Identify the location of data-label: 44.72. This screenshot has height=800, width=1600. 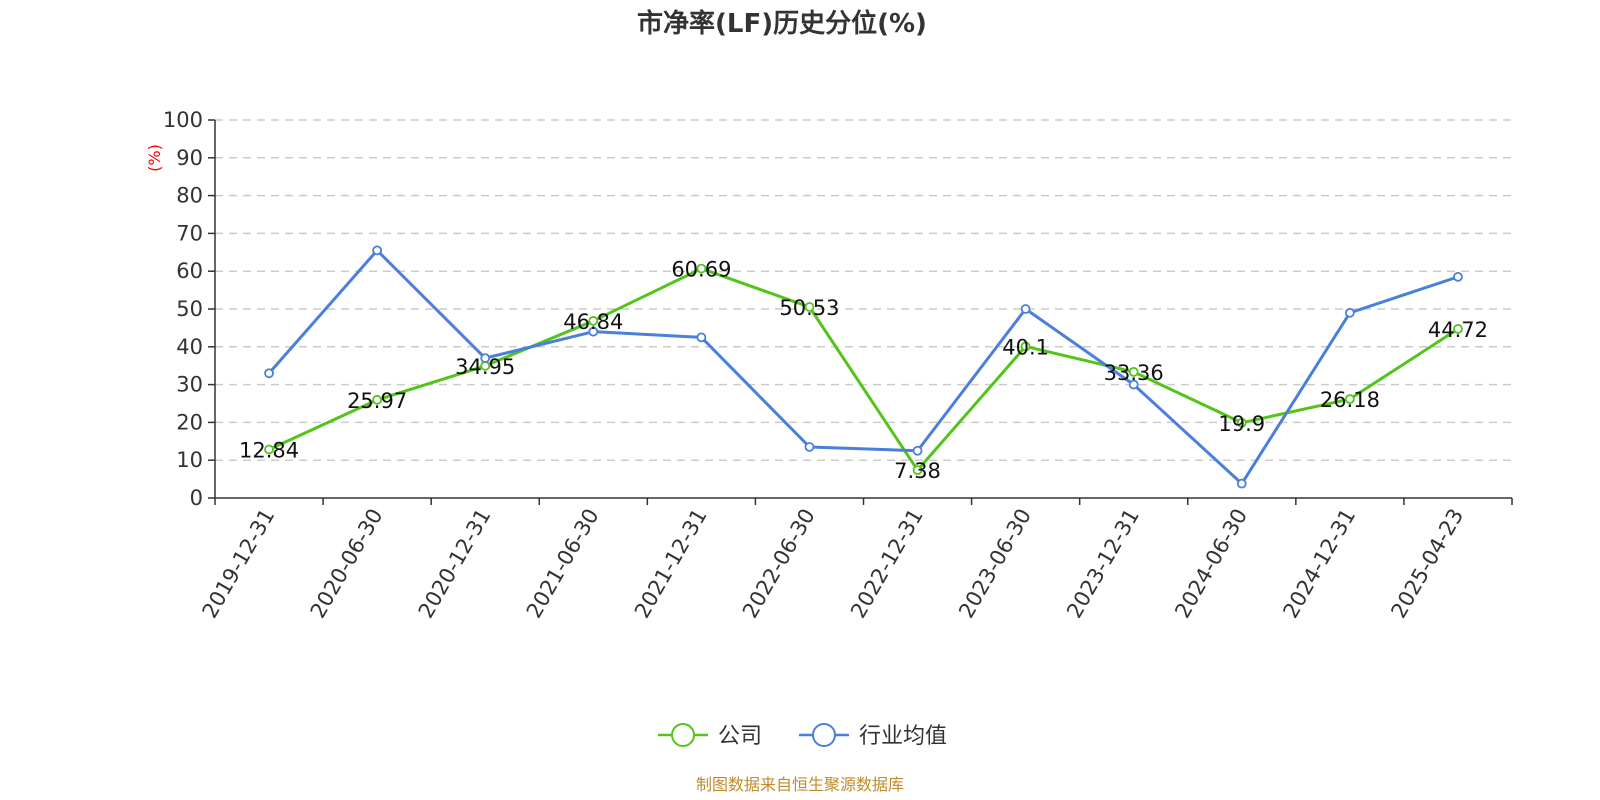
(1458, 330).